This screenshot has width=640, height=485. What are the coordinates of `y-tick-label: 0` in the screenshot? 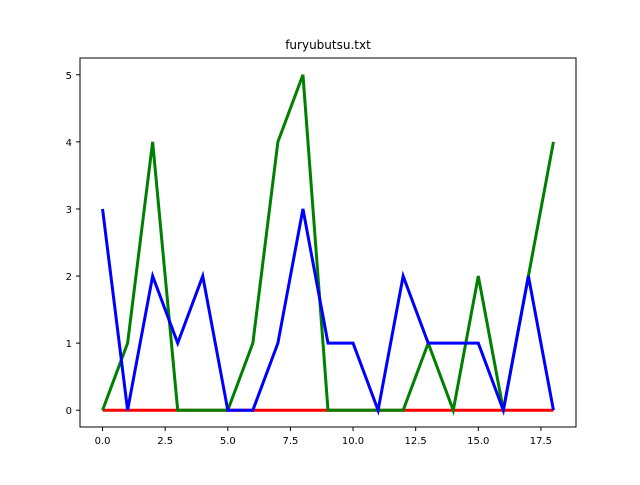 It's located at (69, 411).